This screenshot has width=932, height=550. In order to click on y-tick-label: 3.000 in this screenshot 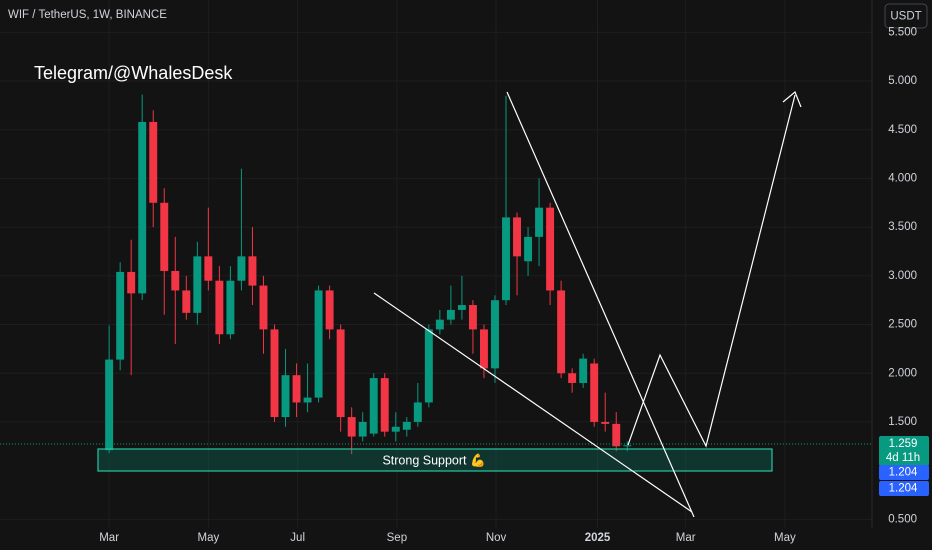, I will do `click(902, 276)`.